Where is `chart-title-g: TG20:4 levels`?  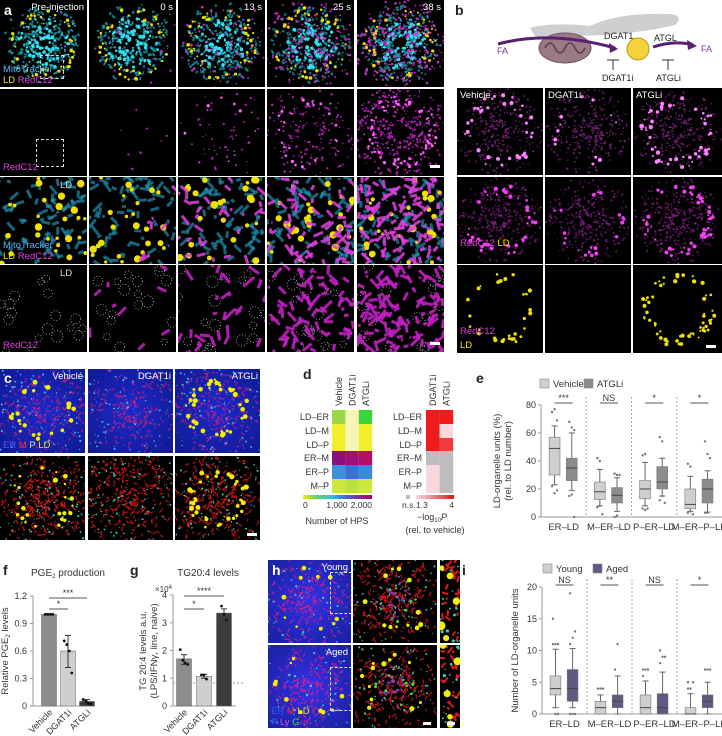 chart-title-g: TG20:4 levels is located at coordinates (208, 573).